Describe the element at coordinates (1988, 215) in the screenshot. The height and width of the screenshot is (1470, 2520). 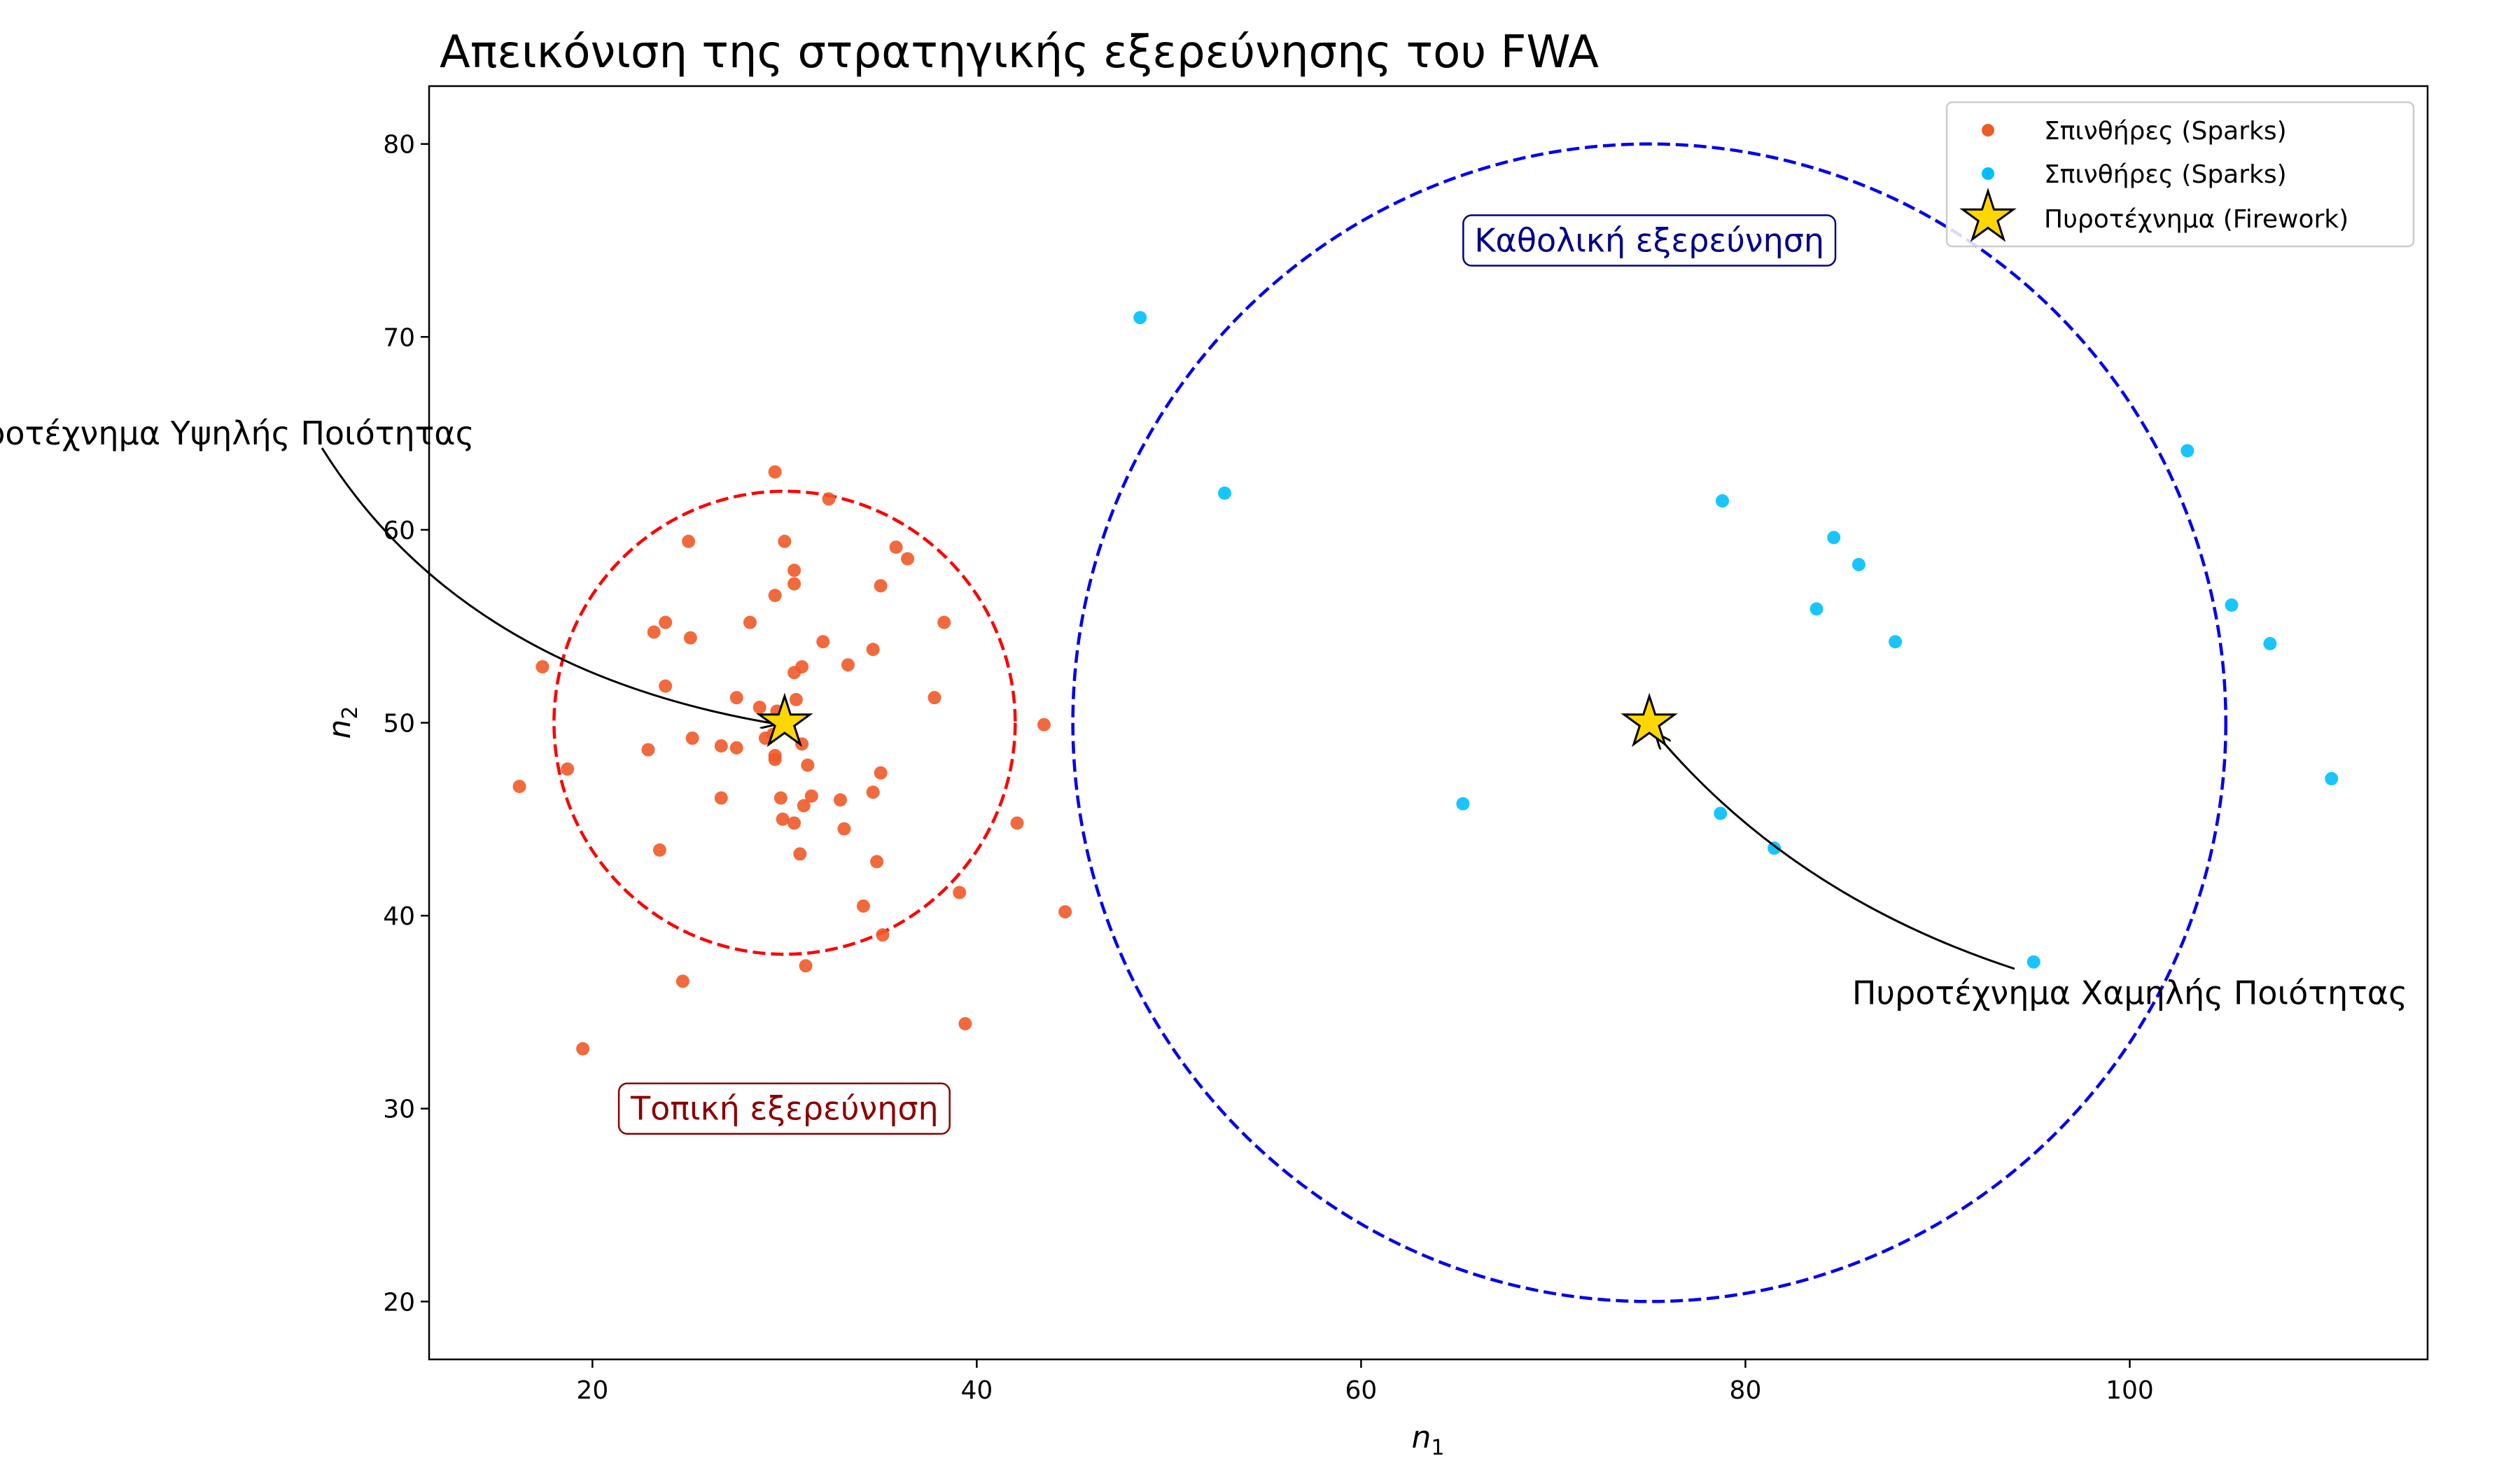
I see `legend-marker-firework` at that location.